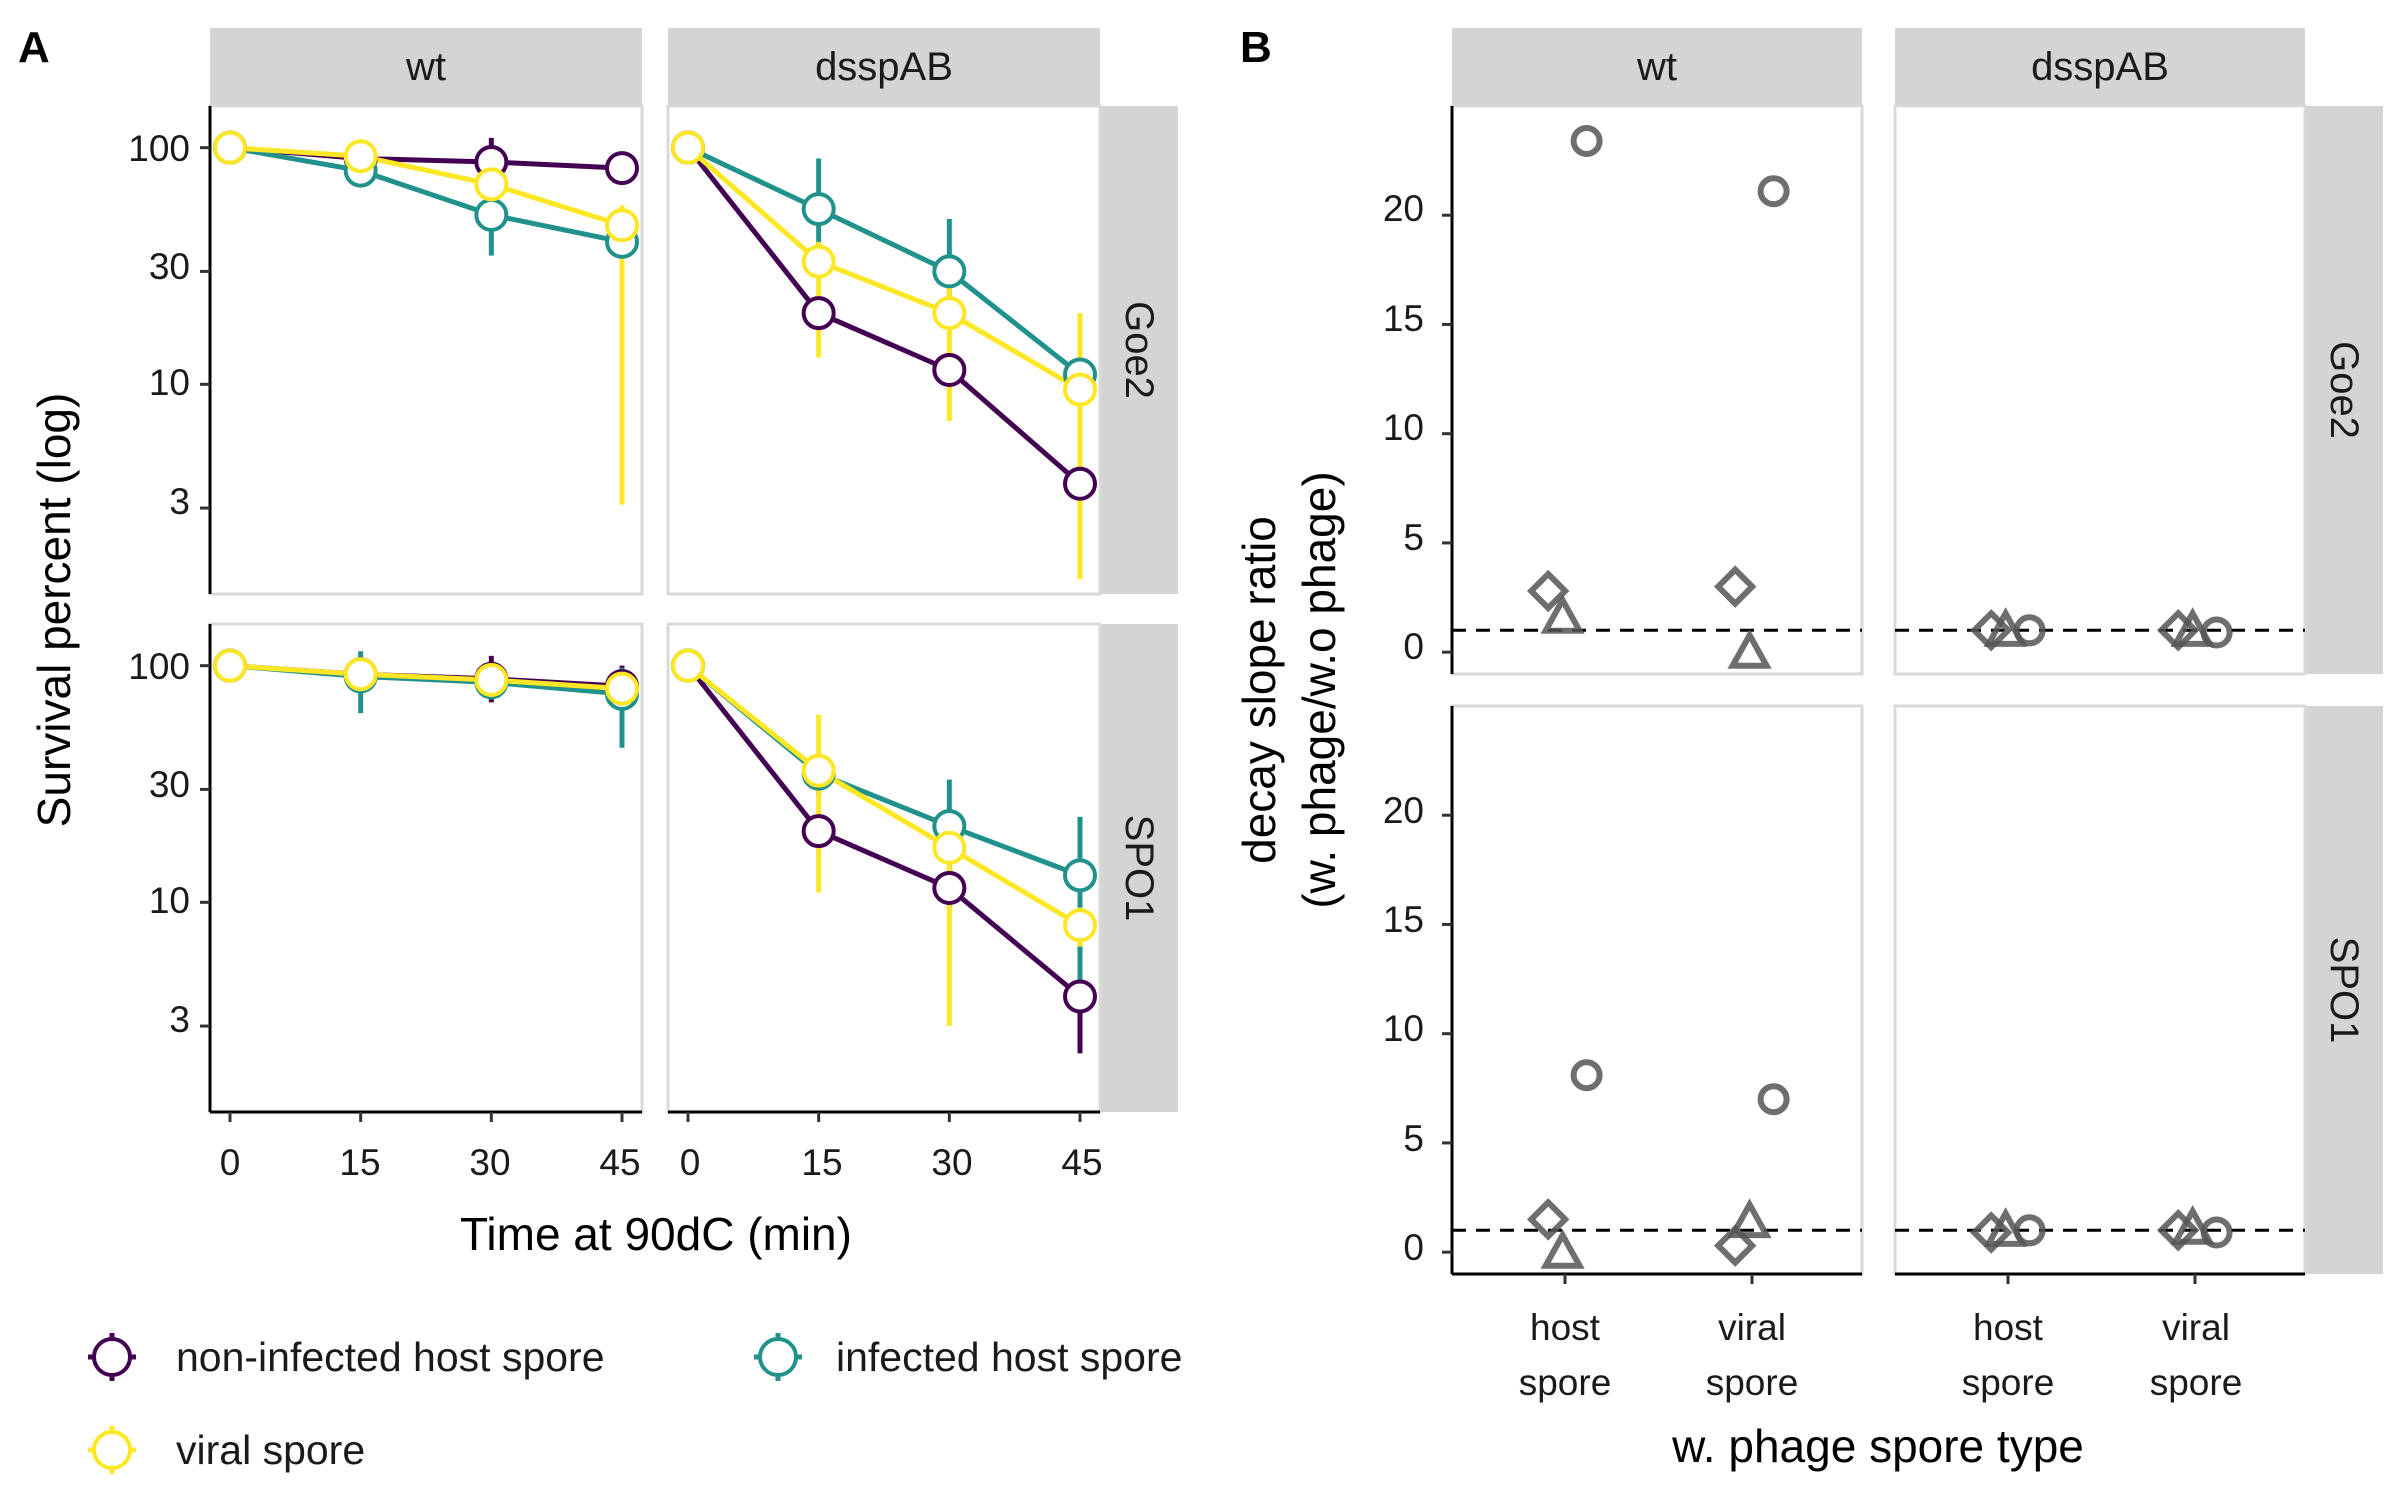  I want to click on x-category-label: viral, so click(1752, 1327).